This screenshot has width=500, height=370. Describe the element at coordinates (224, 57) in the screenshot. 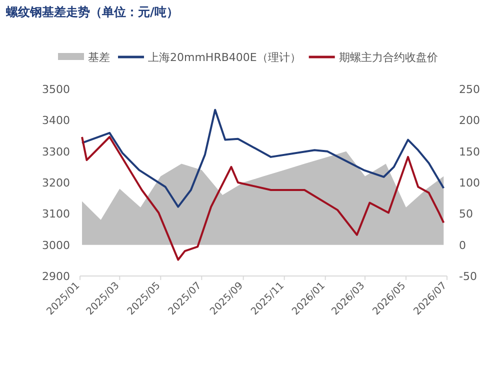

I see `legend-label: 上海20mmHRB400E（理计）` at that location.